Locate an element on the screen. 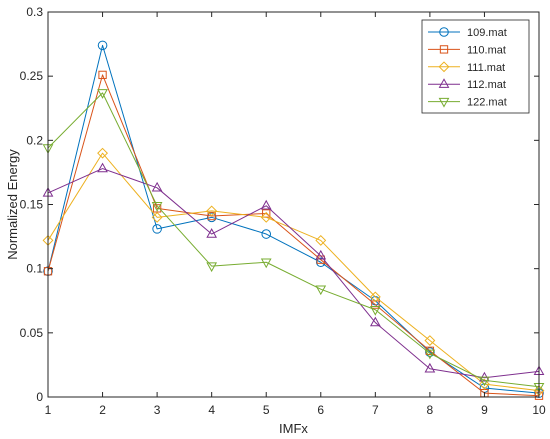  x-tick-label: 6 is located at coordinates (320, 410).